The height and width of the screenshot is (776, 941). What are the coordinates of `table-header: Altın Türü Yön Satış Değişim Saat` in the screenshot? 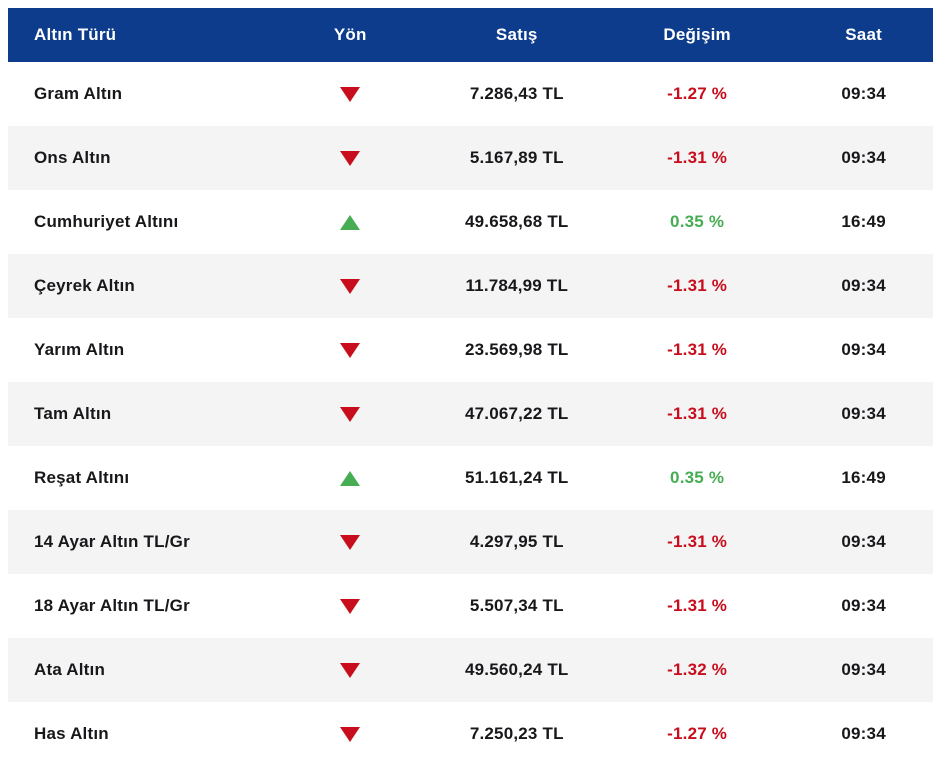 It's located at (470, 35).